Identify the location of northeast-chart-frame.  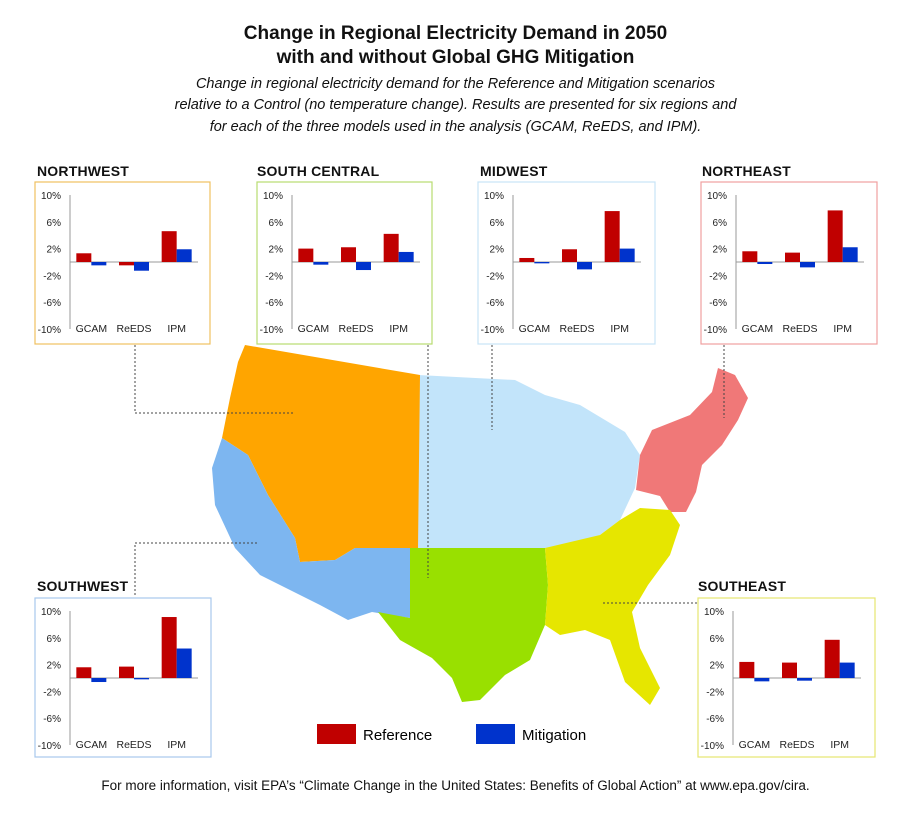
(789, 263).